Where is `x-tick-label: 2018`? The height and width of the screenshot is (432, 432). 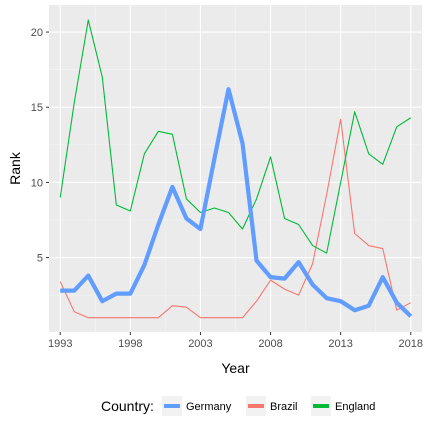
x-tick-label: 2018 is located at coordinates (411, 344).